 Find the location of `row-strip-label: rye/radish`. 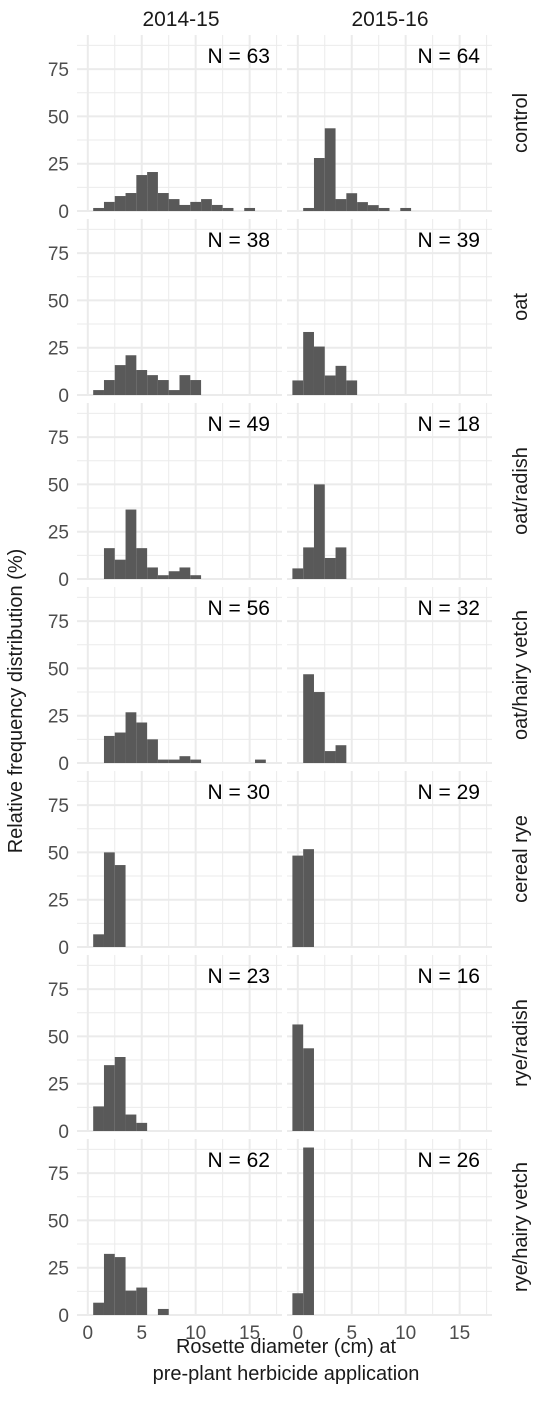

row-strip-label: rye/radish is located at coordinates (521, 1043).